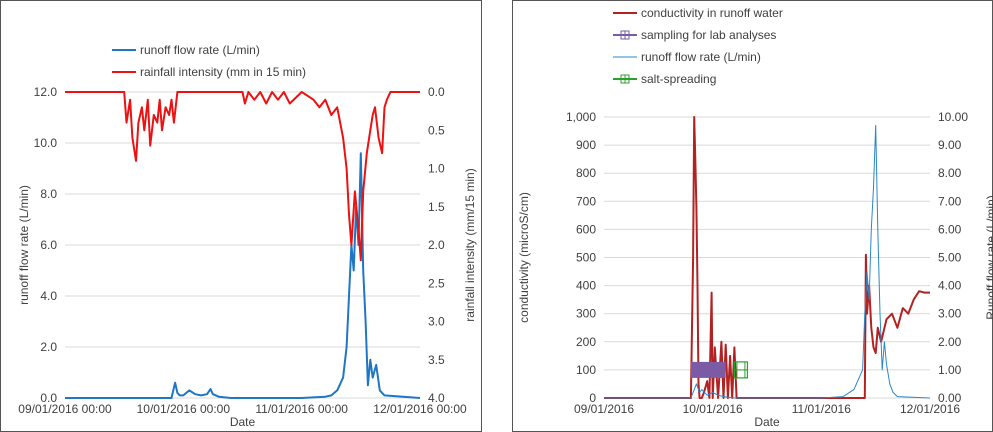 This screenshot has height=432, width=993. Describe the element at coordinates (436, 207) in the screenshot. I see `y2-tick-label: 1.5` at that location.